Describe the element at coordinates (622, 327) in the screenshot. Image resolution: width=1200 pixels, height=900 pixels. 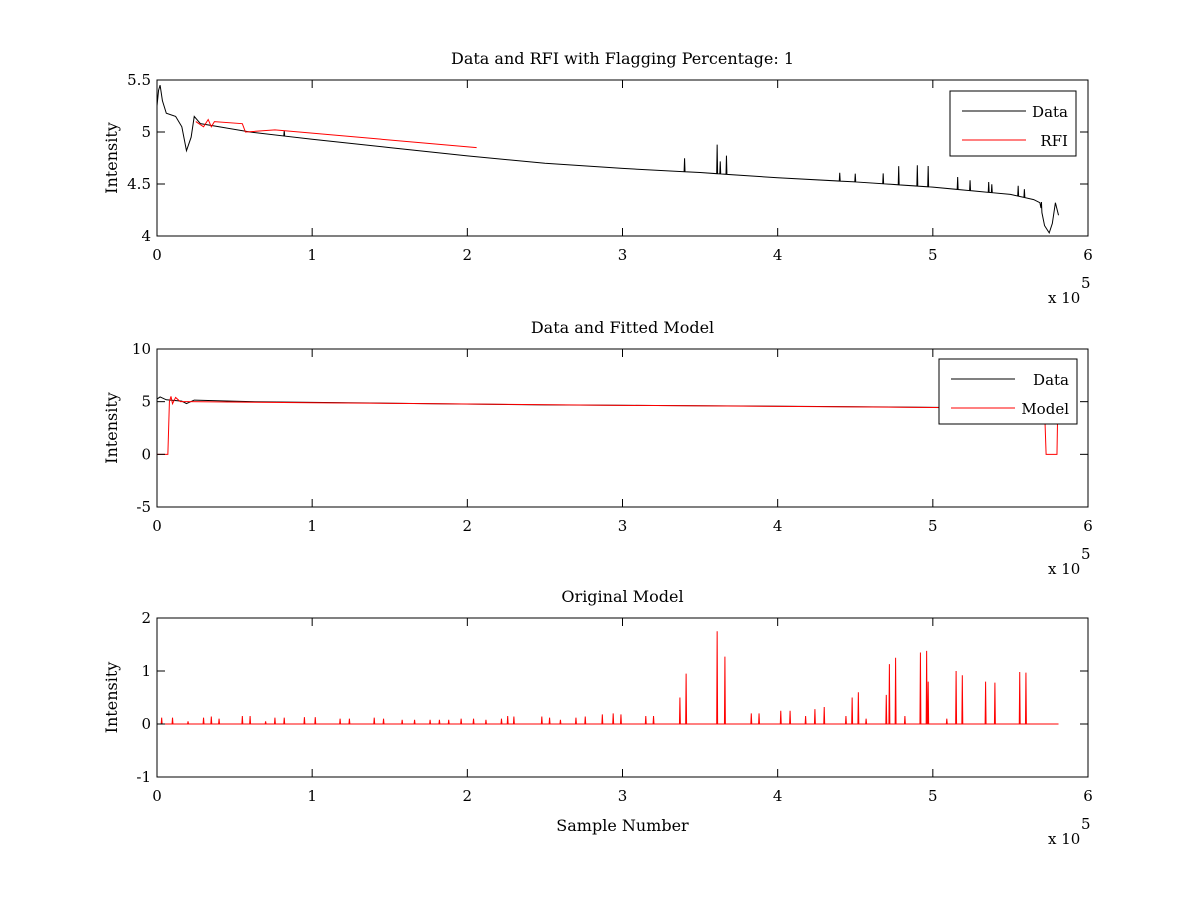
I see `plot-title: Data and Fitted Model` at that location.